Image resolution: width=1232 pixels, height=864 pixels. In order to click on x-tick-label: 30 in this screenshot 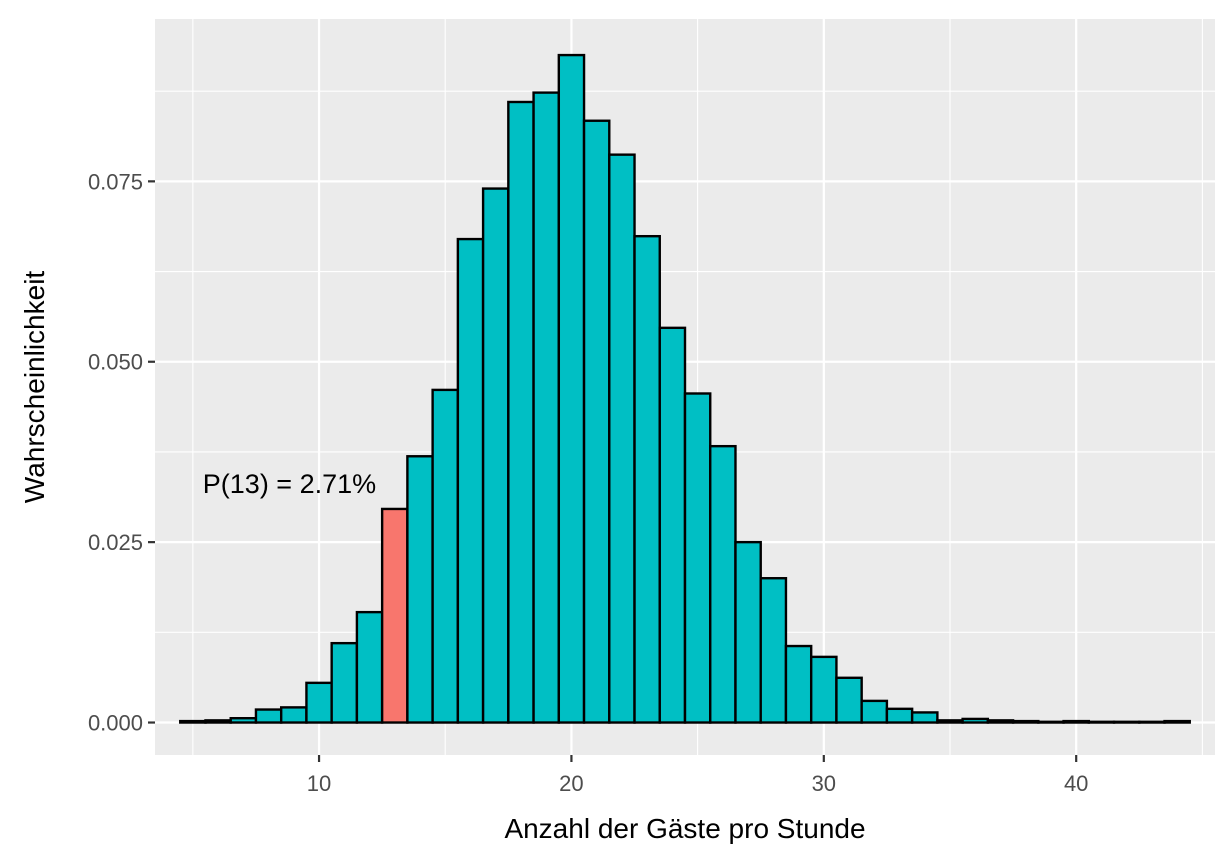, I will do `click(824, 783)`.